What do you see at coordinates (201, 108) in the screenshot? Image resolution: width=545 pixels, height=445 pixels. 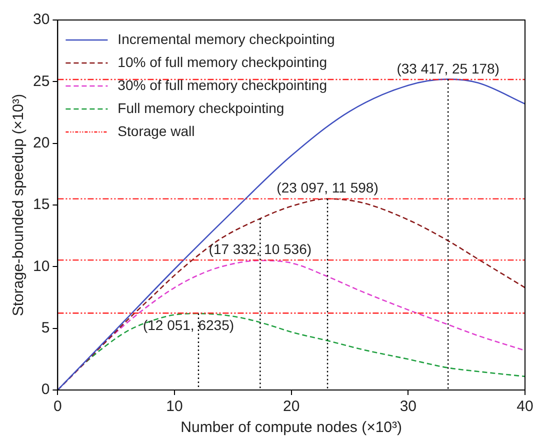 I see `legend-label: Full memory checkpointing` at bounding box center [201, 108].